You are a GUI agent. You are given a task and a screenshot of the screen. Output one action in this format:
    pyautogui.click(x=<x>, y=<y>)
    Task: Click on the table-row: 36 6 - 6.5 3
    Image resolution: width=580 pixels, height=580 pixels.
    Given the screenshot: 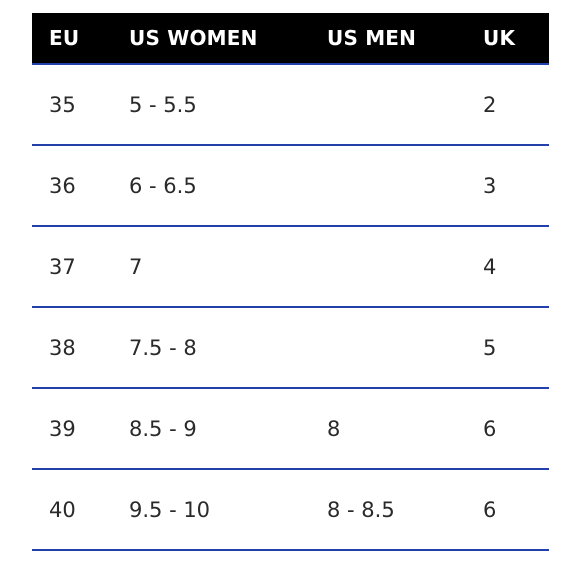 What is the action you would take?
    pyautogui.click(x=290, y=185)
    